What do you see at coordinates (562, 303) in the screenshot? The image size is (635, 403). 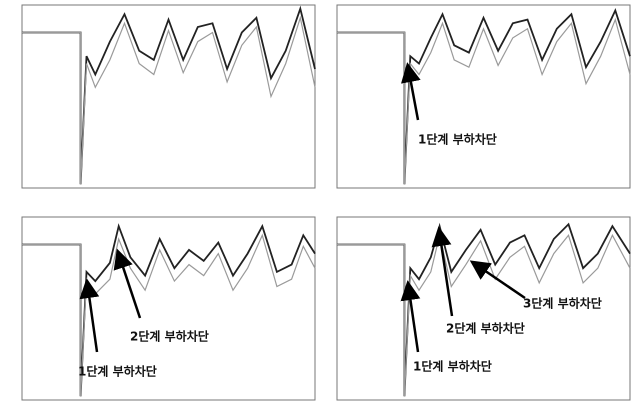 I see `annotation: 3단계 부하차단` at bounding box center [562, 303].